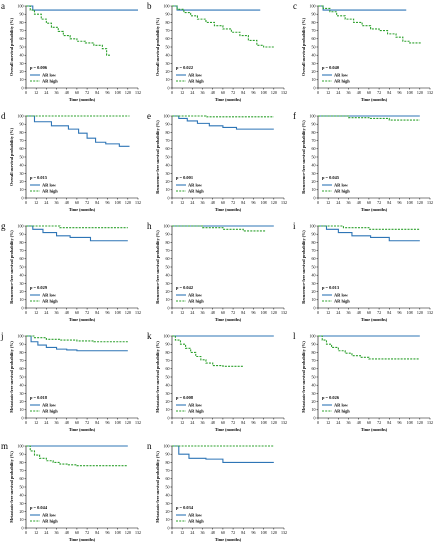  What do you see at coordinates (294, 336) in the screenshot?
I see `panel-label: l` at bounding box center [294, 336].